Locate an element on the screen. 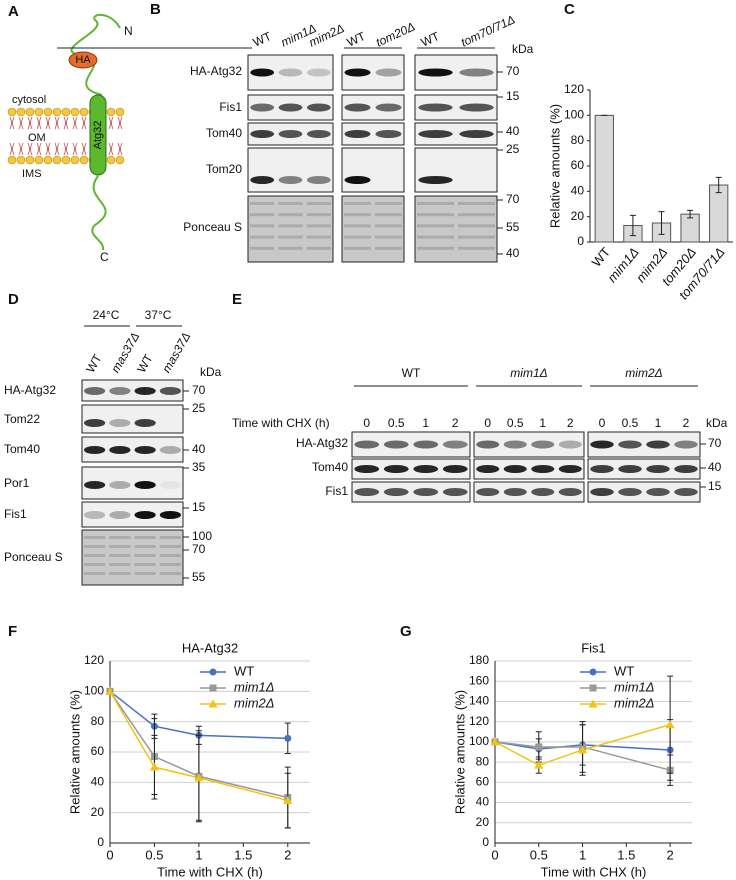 The height and width of the screenshot is (880, 736). panel-letter: B is located at coordinates (155, 9).